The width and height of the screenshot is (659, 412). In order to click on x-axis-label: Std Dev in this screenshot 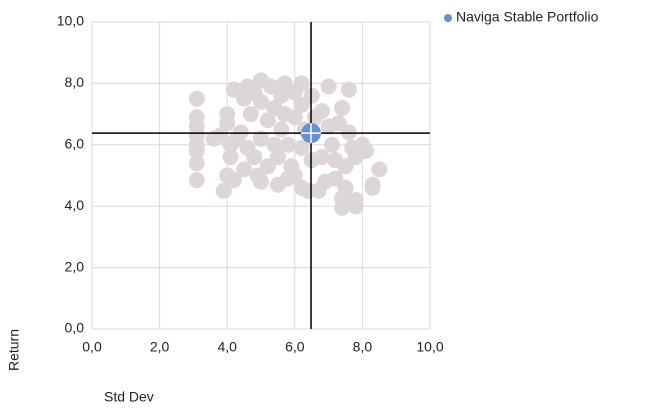, I will do `click(129, 397)`.